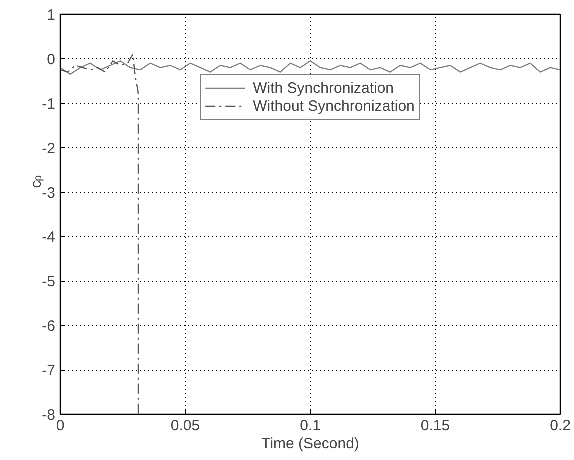 Image resolution: width=574 pixels, height=460 pixels. What do you see at coordinates (49, 415) in the screenshot?
I see `y-tick-label: -8` at bounding box center [49, 415].